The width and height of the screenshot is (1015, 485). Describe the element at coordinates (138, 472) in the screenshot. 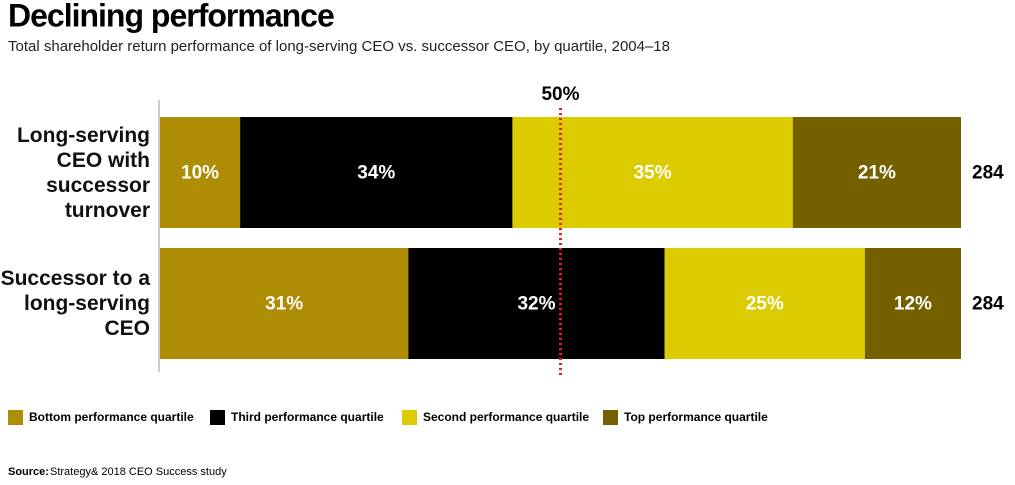

I see `source: Strategy& 2018 CEO Success study` at that location.